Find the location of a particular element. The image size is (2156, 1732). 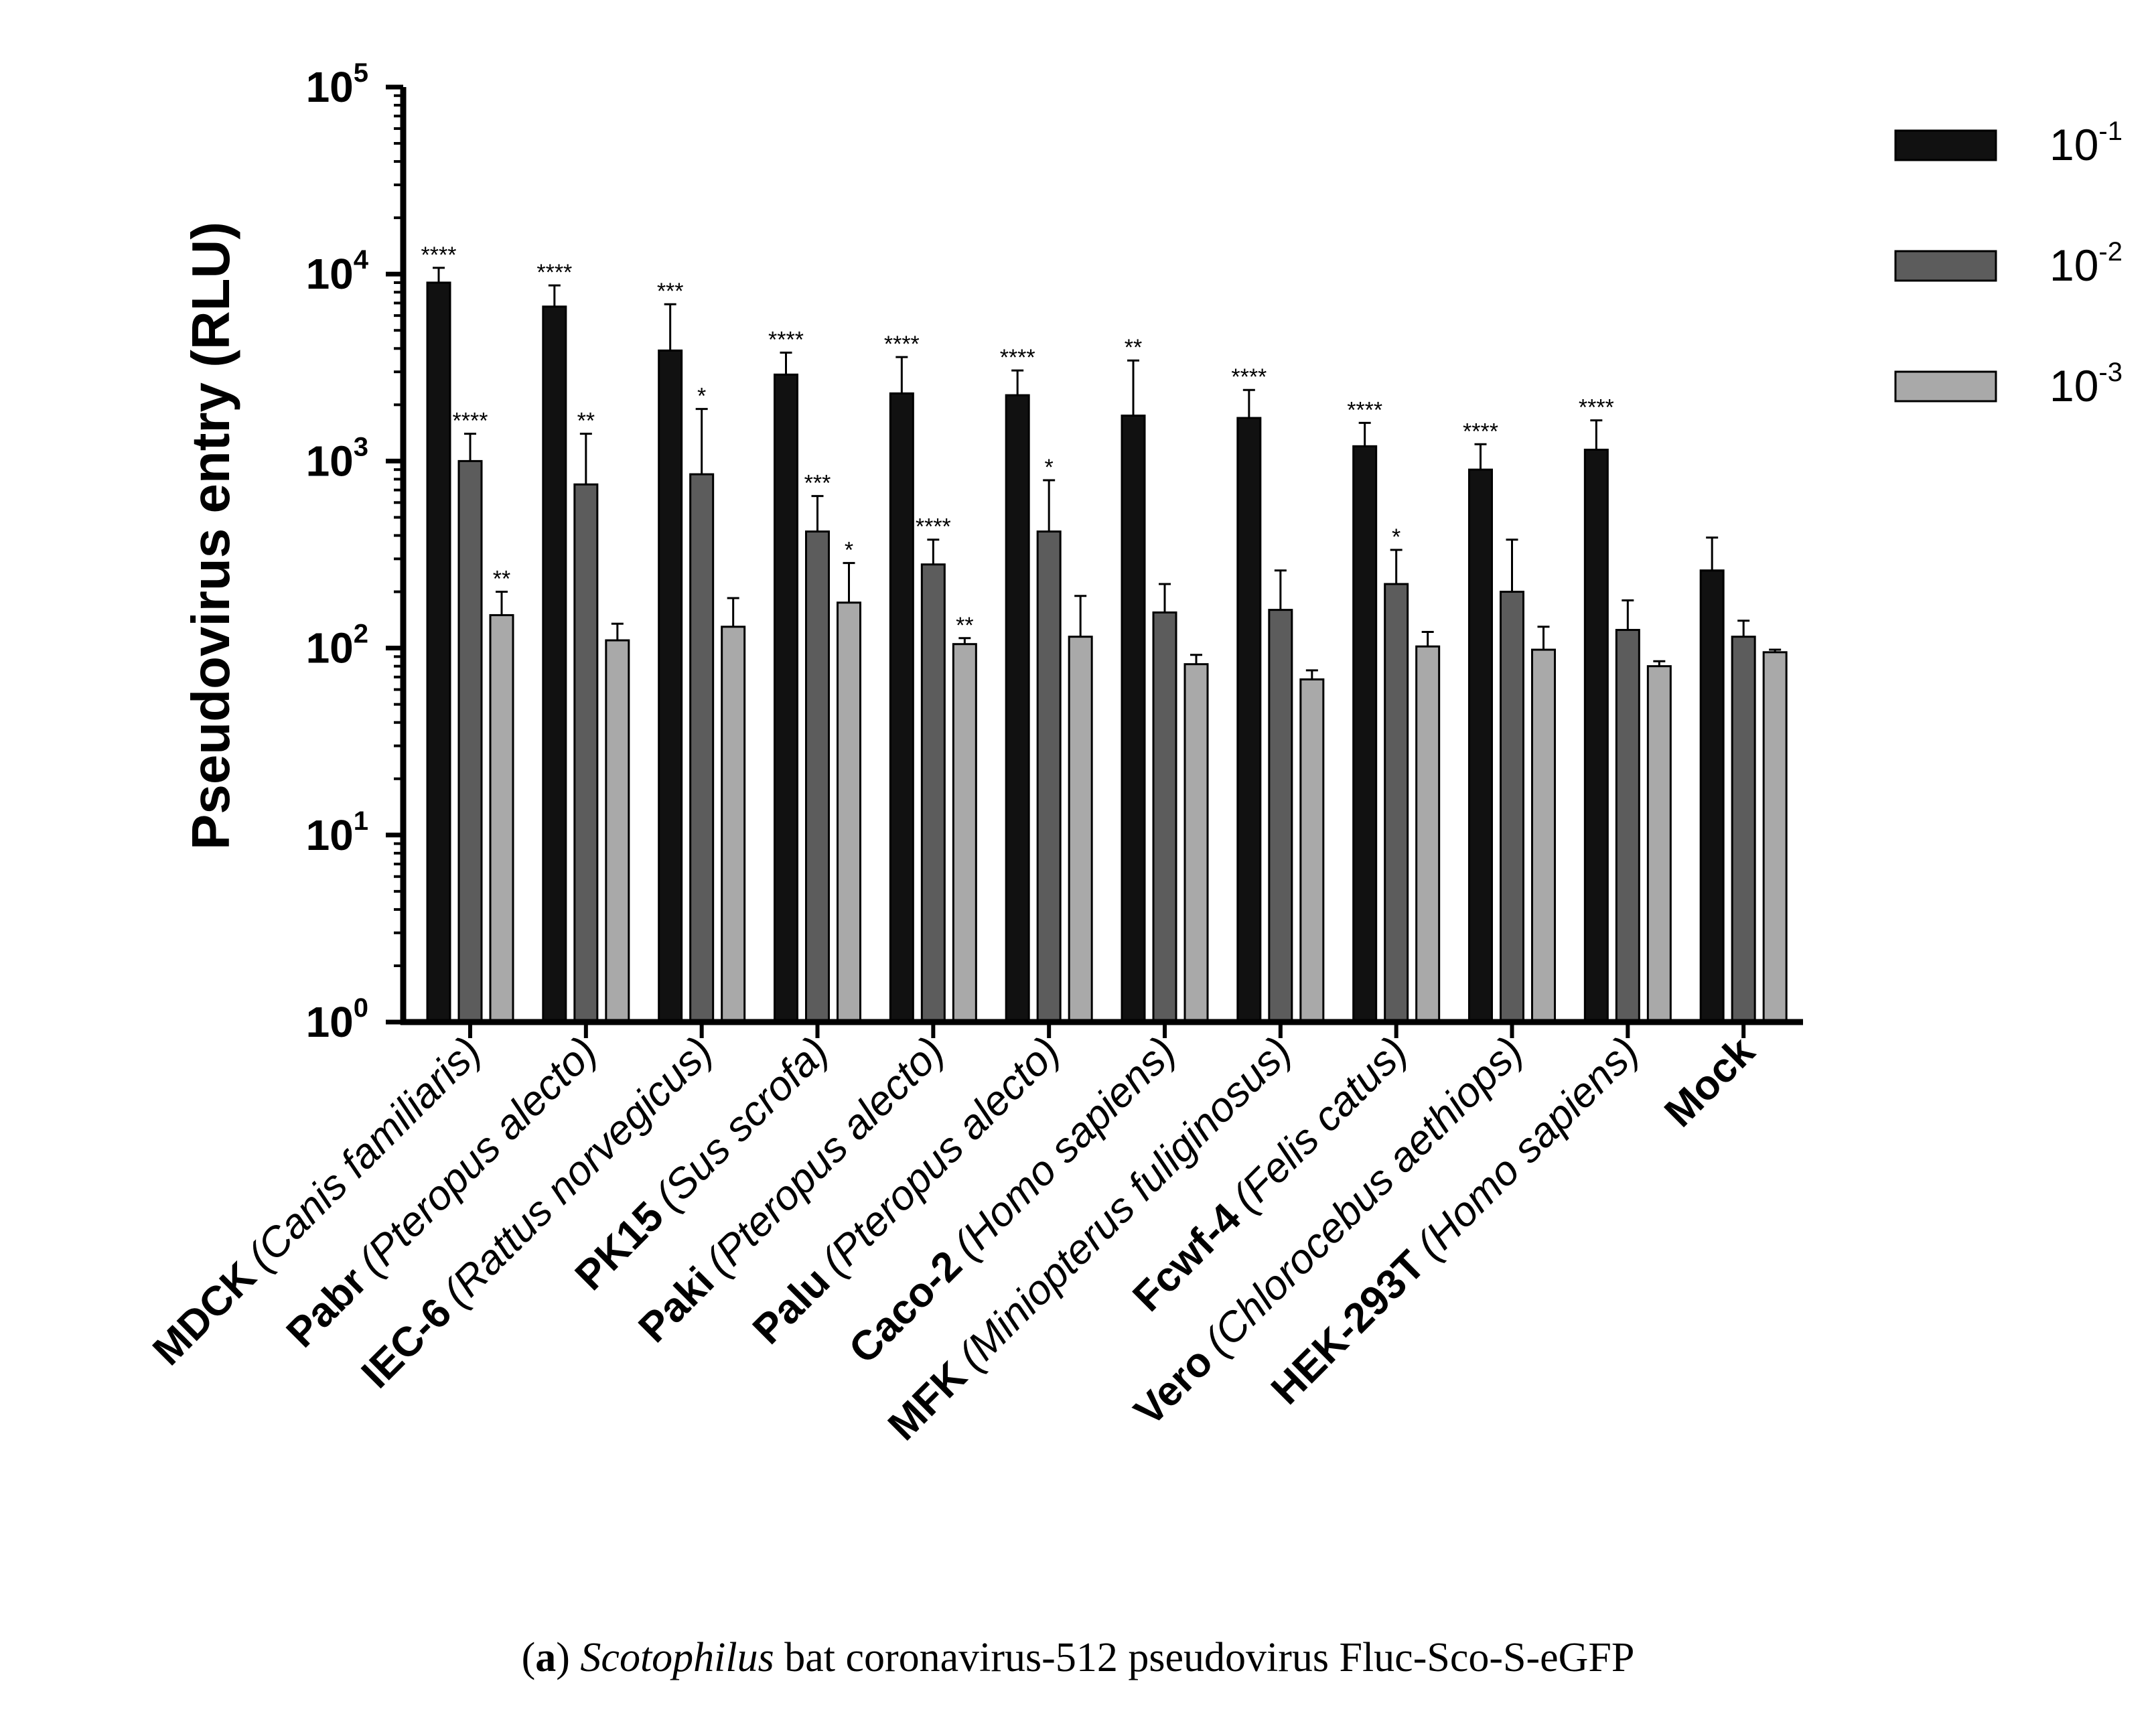

y-tick-exp: 1 is located at coordinates (361, 821).